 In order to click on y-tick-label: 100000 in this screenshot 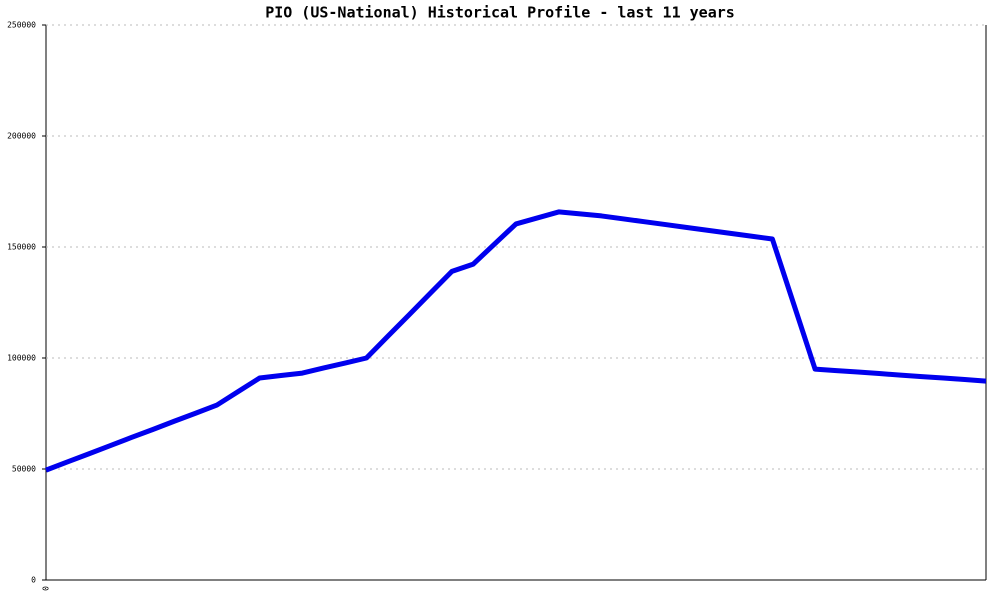, I will do `click(21, 358)`.